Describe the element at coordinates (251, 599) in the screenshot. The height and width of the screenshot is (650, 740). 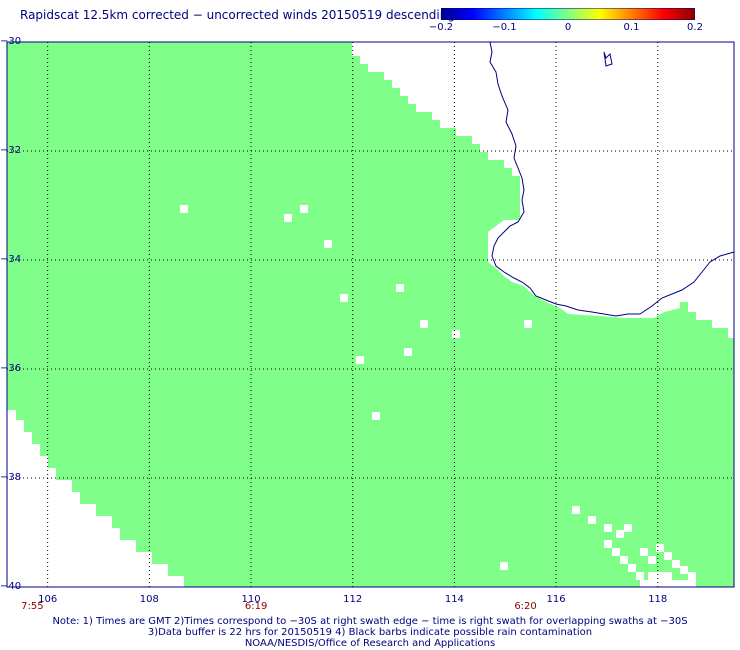
I see `longitude-label: 110` at that location.